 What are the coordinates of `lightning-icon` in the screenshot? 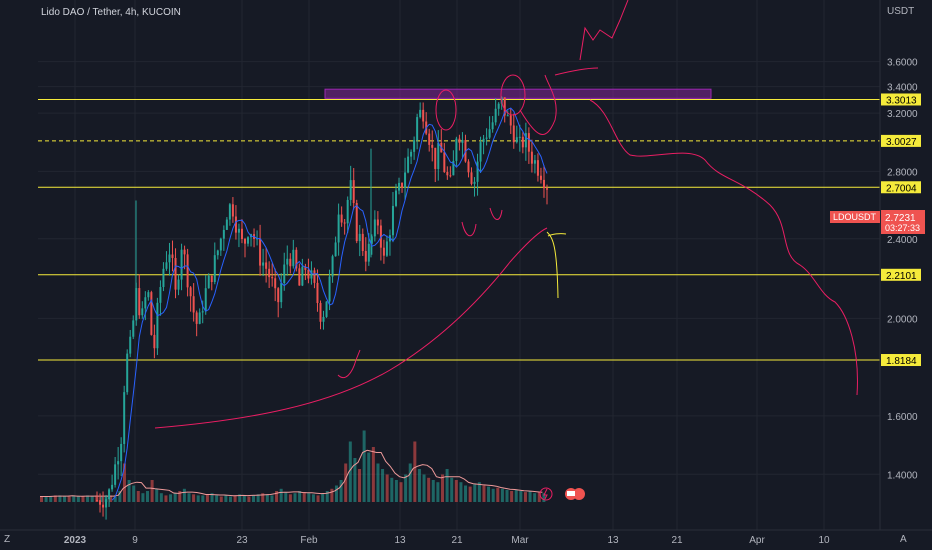 It's located at (546, 494).